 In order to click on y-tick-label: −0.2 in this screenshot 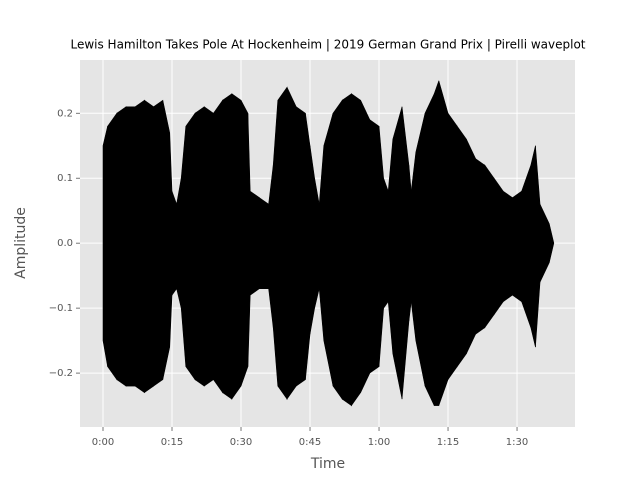, I will do `click(61, 373)`.